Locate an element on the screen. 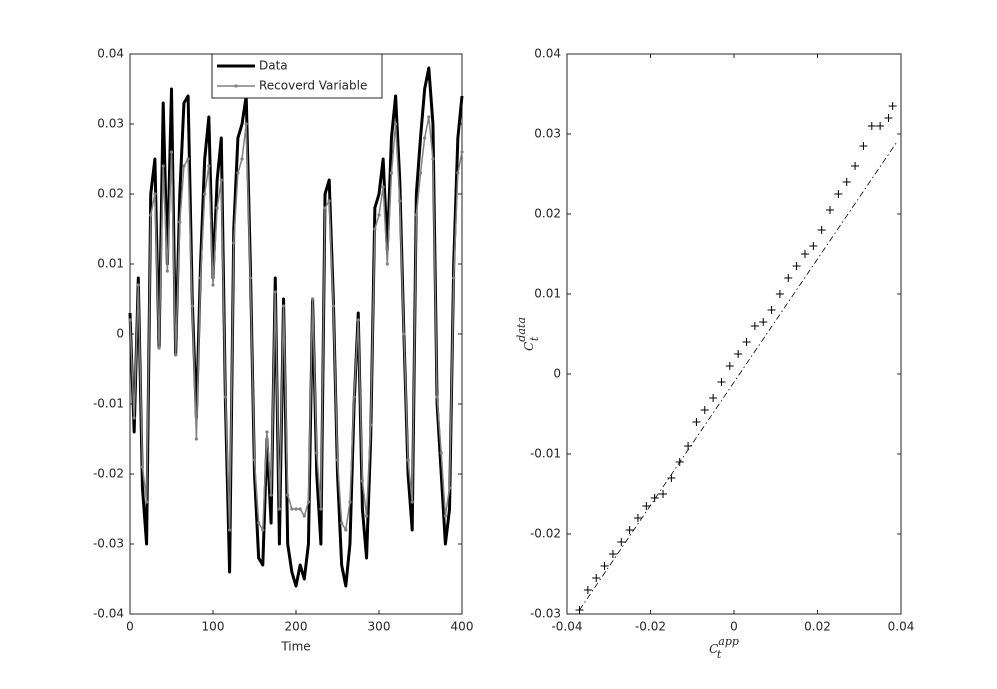 The height and width of the screenshot is (689, 997). legend-marker is located at coordinates (236, 86).